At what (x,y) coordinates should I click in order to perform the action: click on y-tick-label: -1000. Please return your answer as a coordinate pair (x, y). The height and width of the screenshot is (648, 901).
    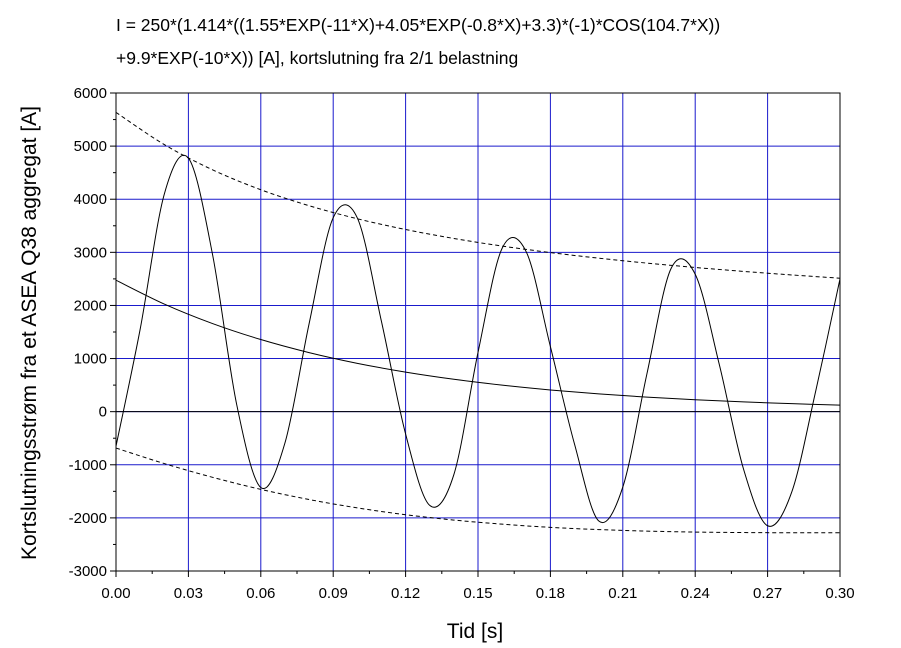
    Looking at the image, I should click on (88, 465).